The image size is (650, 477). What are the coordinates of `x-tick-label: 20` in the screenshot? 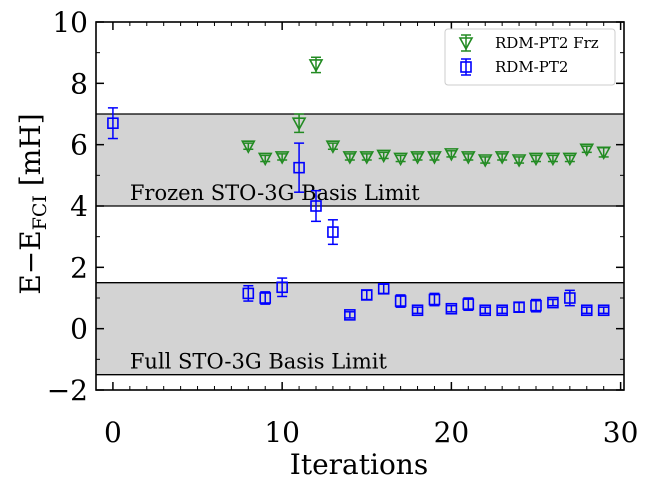 It's located at (452, 432).